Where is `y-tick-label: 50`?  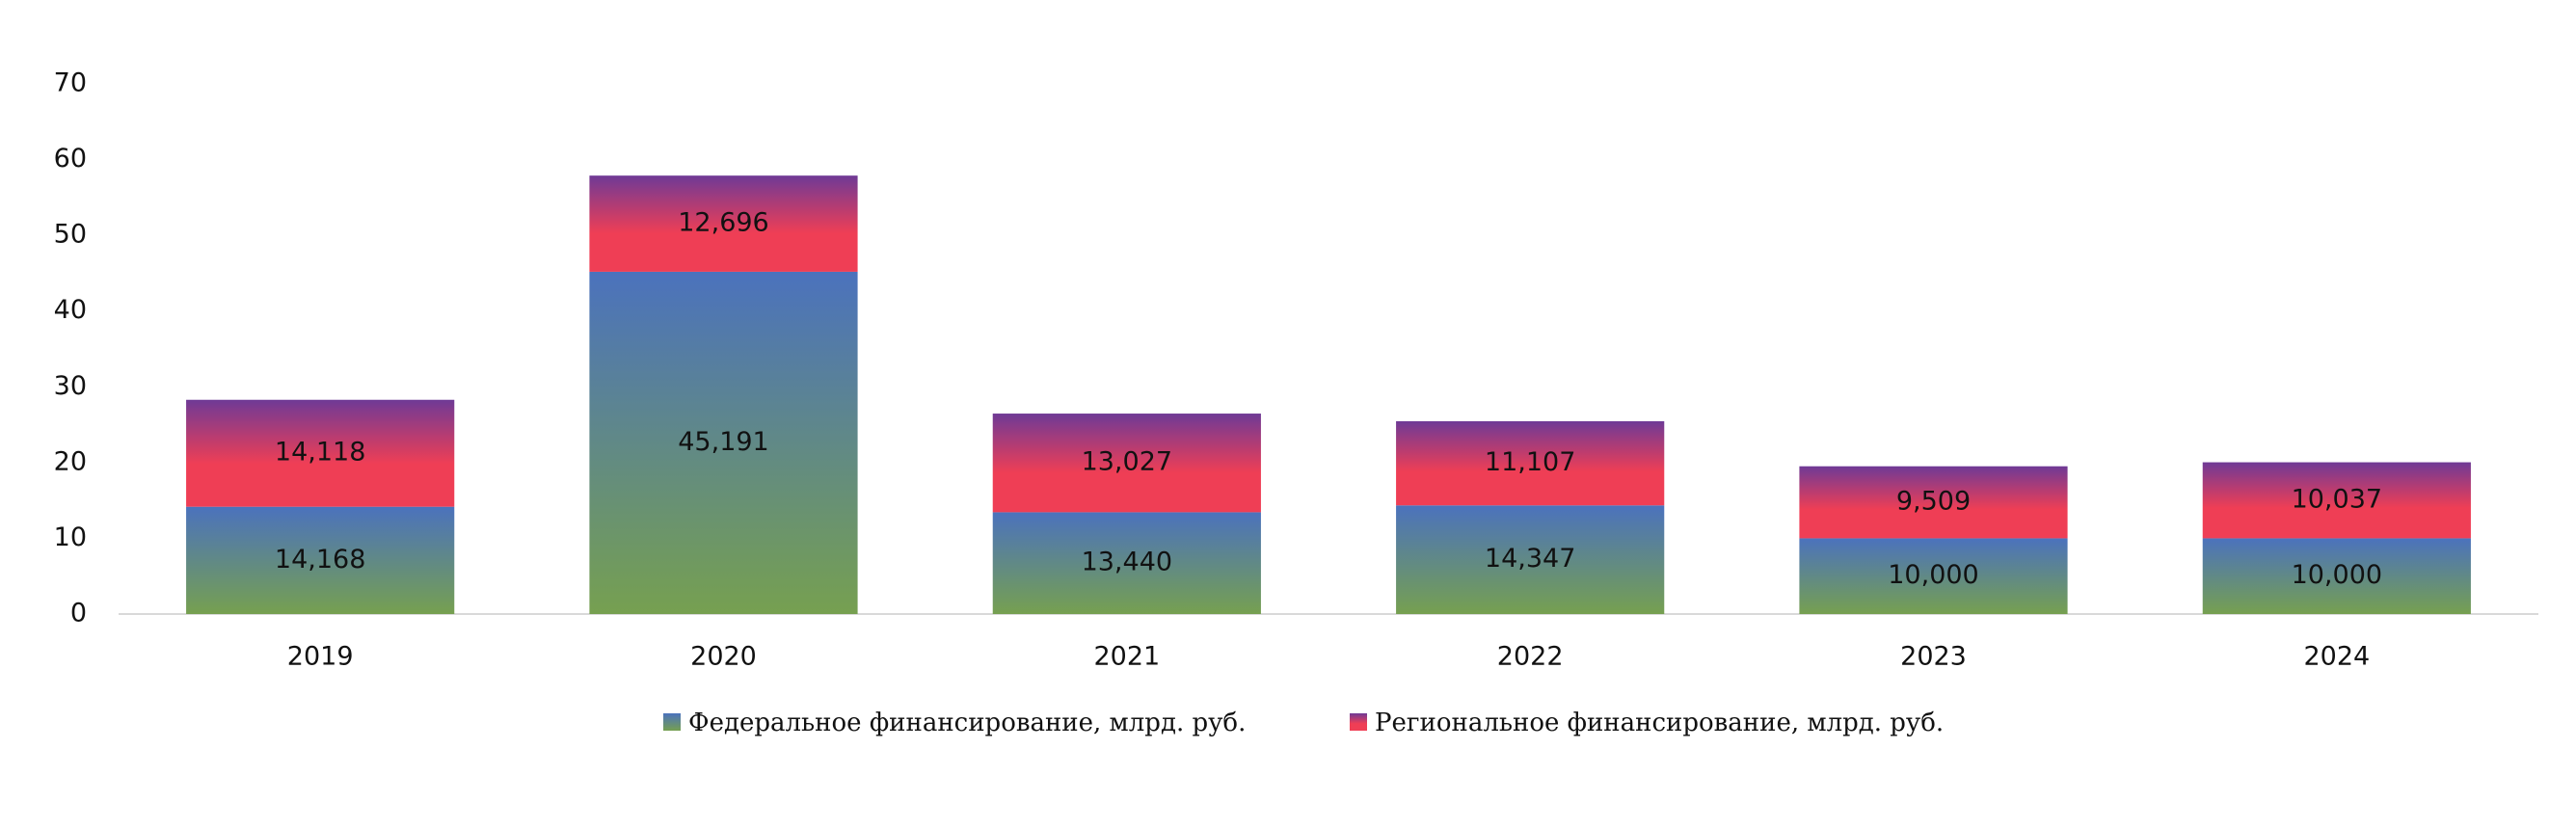 y-tick-label: 50 is located at coordinates (70, 235).